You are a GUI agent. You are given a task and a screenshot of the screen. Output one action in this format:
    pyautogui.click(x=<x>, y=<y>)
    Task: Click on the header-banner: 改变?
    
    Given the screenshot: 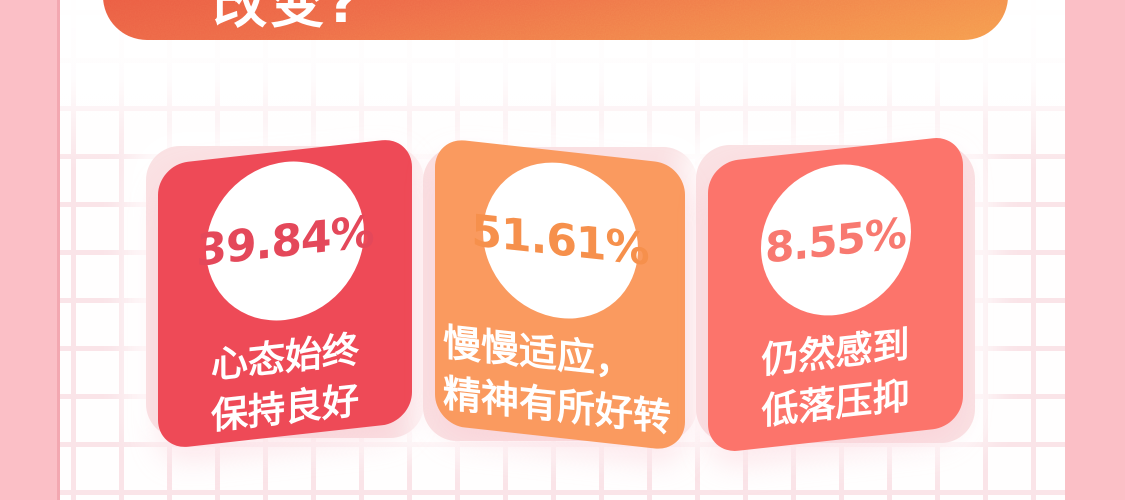 What is the action you would take?
    pyautogui.click(x=555, y=20)
    